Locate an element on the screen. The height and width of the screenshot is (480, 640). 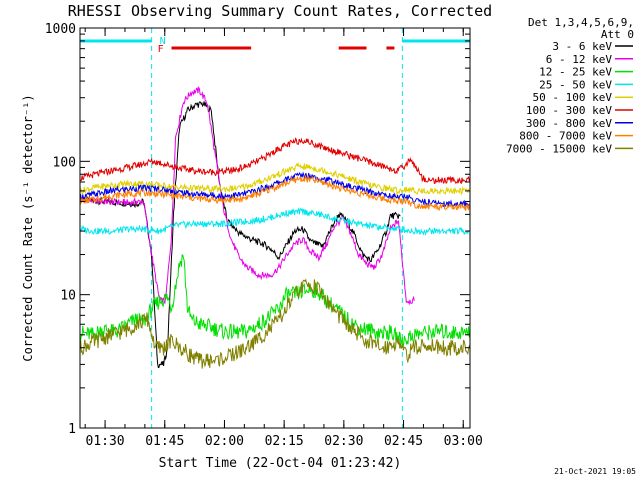
x-tick-label: 02:15 is located at coordinates (284, 441).